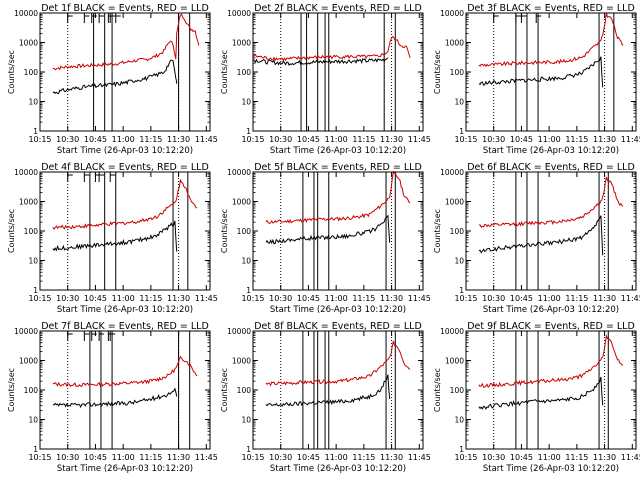  Describe the element at coordinates (338, 167) in the screenshot. I see `panel-title: Det 5f BLACK = Events, RED = LLD` at that location.